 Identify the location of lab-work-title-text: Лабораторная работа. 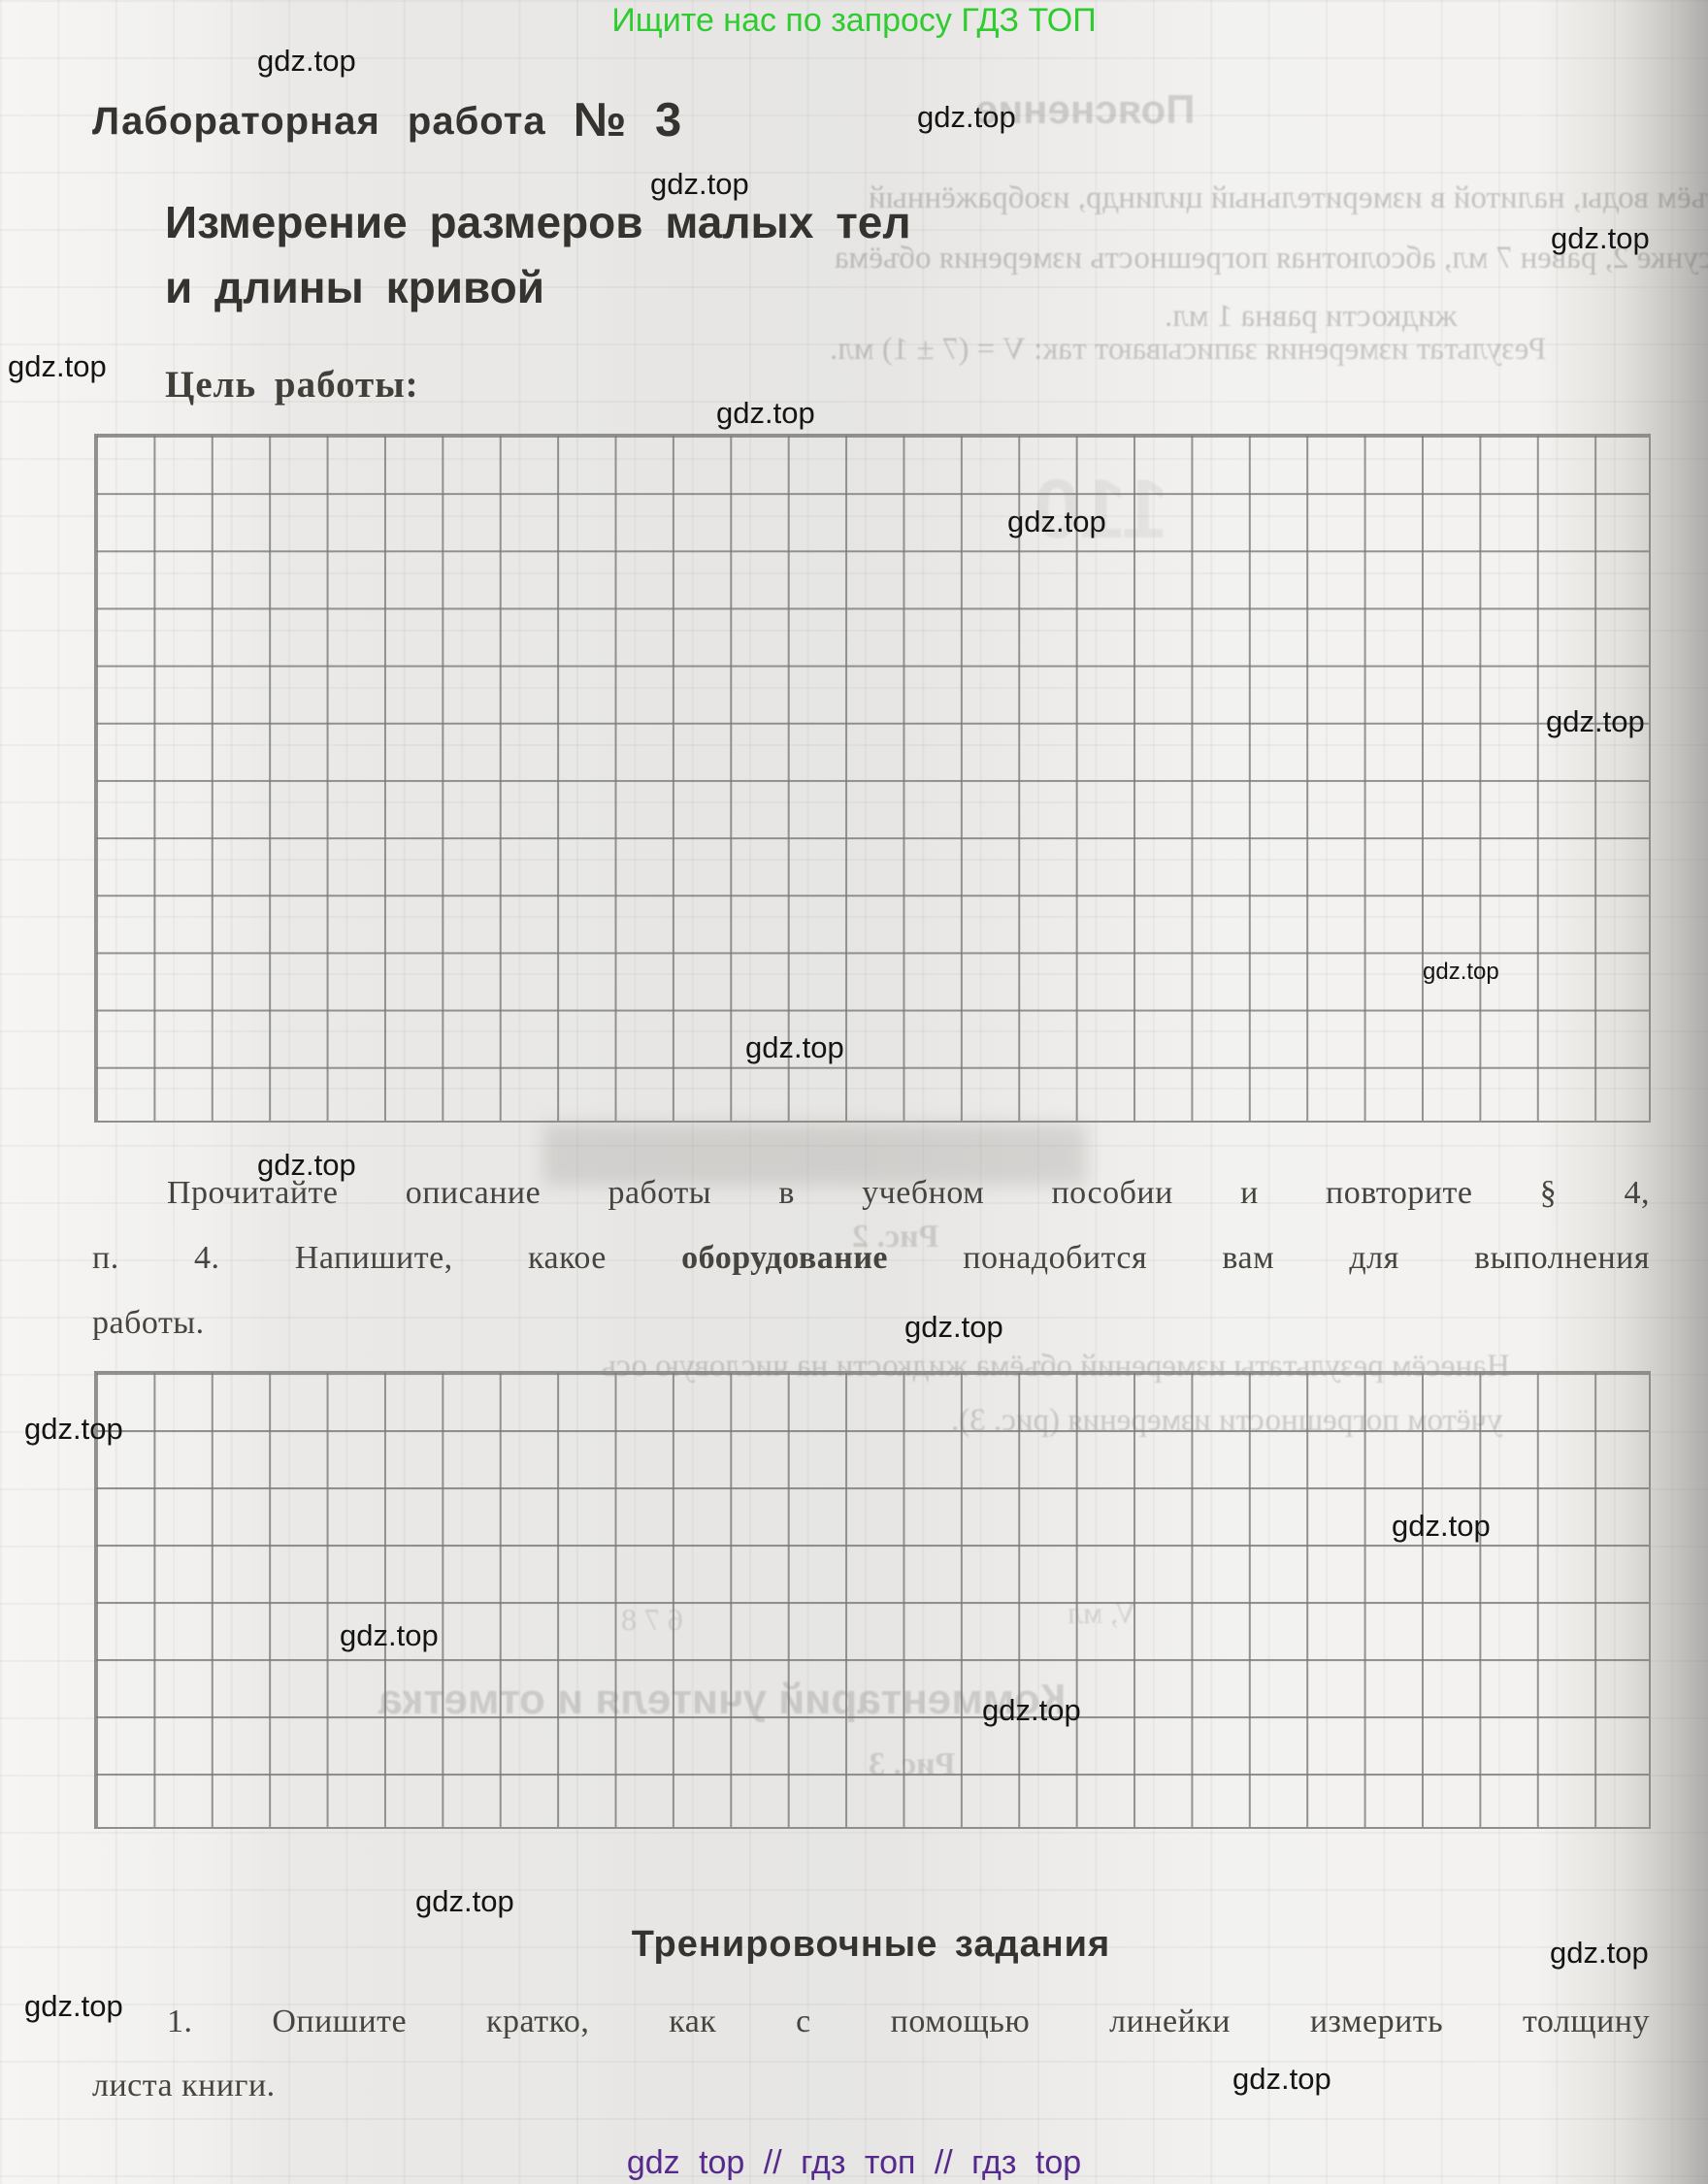
(319, 121).